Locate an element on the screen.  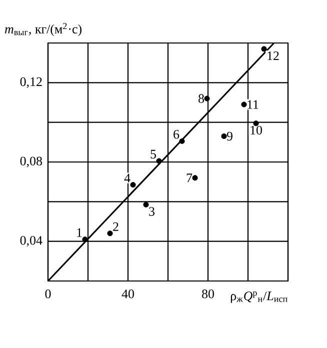
annotation: 9 is located at coordinates (229, 136).